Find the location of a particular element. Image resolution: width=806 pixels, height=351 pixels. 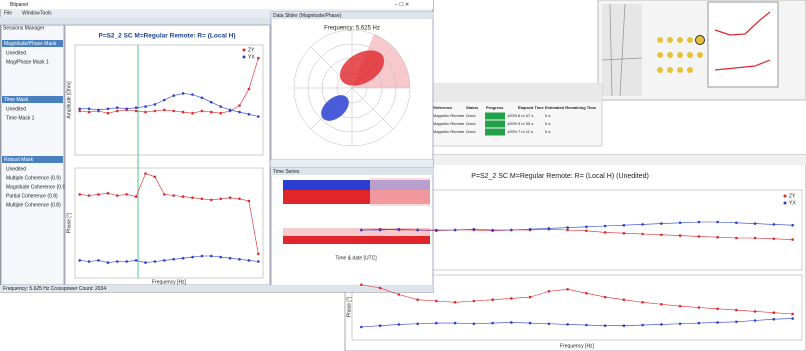

menu-item: Tools is located at coordinates (46, 13).